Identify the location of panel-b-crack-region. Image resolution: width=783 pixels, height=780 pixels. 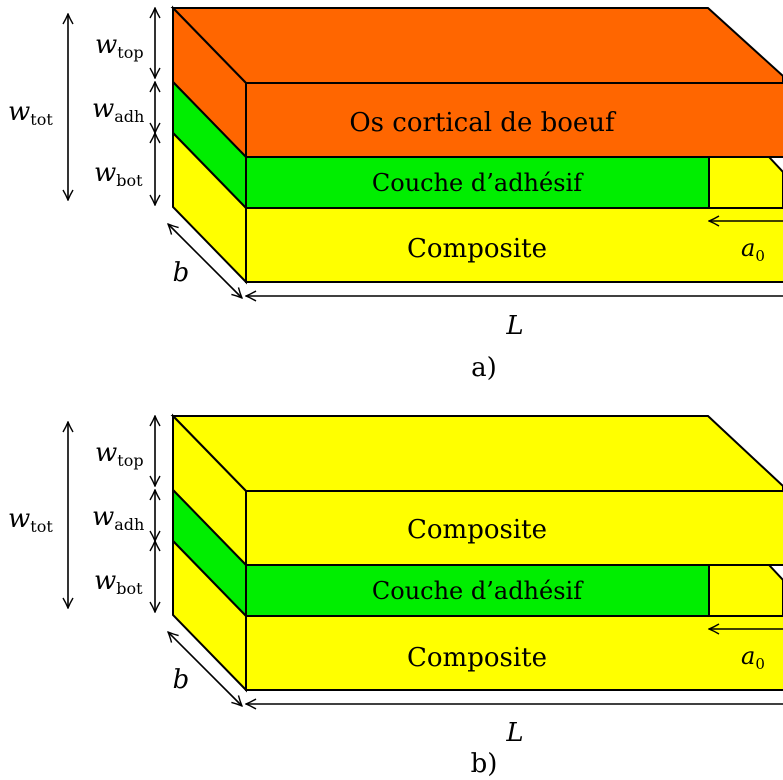
(745, 590).